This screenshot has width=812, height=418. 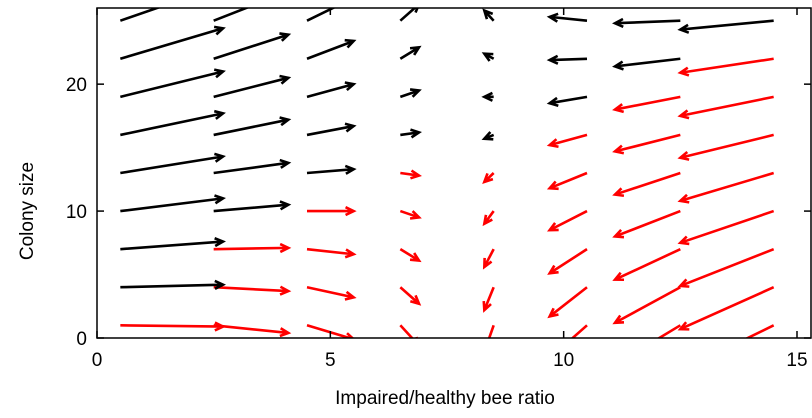 I want to click on y-tick-label: 0, so click(x=81, y=339).